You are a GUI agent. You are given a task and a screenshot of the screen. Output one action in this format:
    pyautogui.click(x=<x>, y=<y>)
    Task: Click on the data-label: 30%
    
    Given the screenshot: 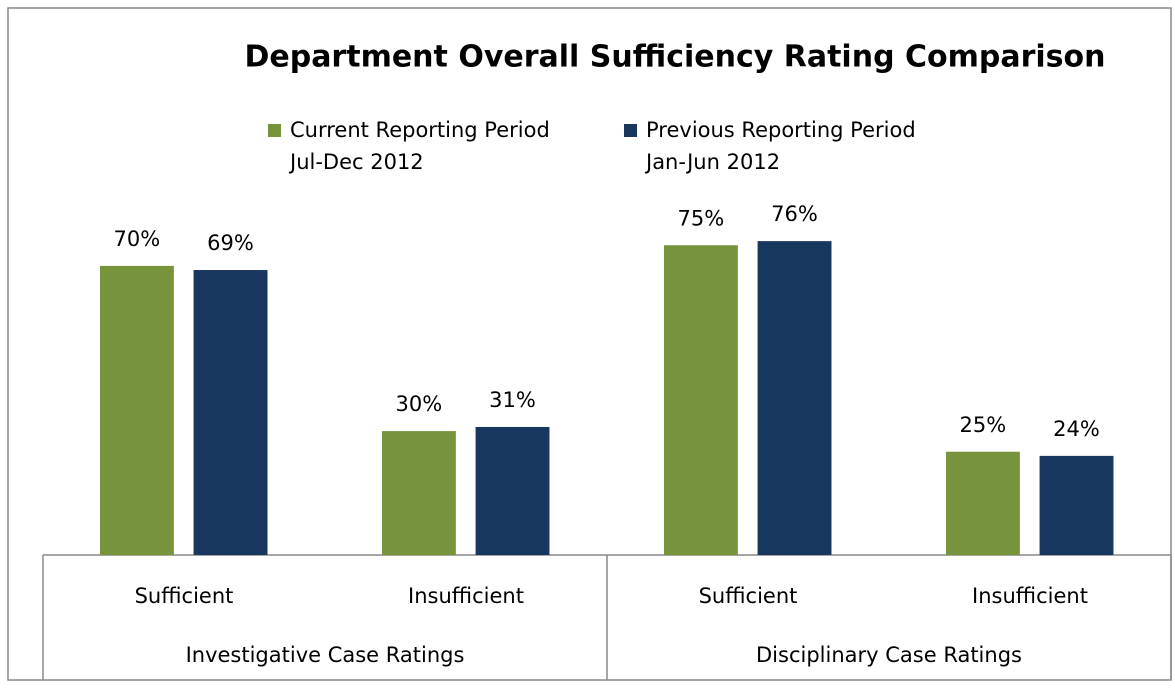 What is the action you would take?
    pyautogui.click(x=419, y=404)
    